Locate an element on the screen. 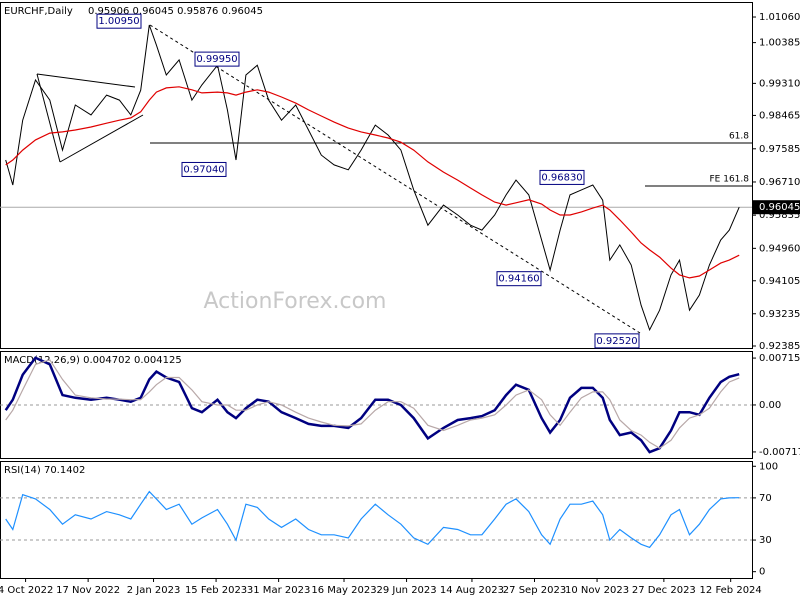 This screenshot has height=600, width=800. y-tick-label: 0.007159 is located at coordinates (779, 358).